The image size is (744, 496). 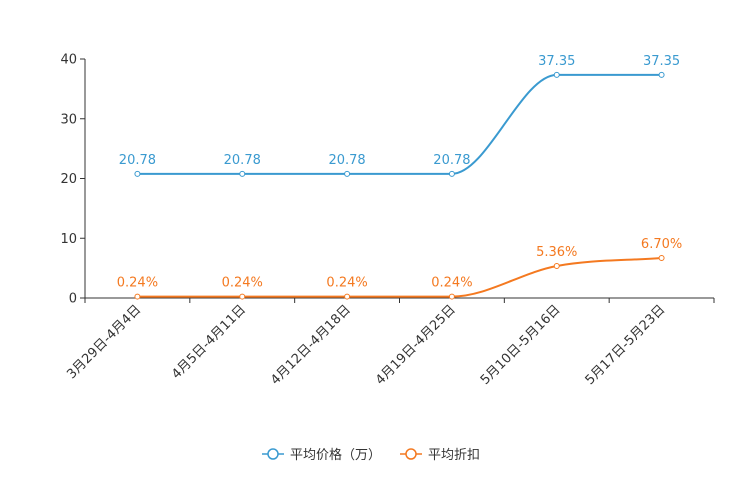 I want to click on legend: 平均价格（万） 平均折扣, so click(x=371, y=455).